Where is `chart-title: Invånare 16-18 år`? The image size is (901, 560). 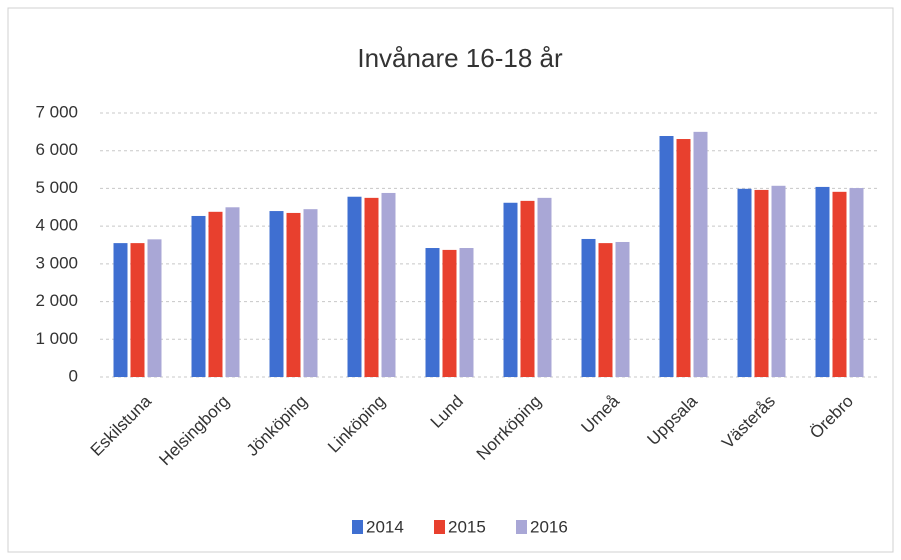
chart-title: Invånare 16-18 år is located at coordinates (460, 58).